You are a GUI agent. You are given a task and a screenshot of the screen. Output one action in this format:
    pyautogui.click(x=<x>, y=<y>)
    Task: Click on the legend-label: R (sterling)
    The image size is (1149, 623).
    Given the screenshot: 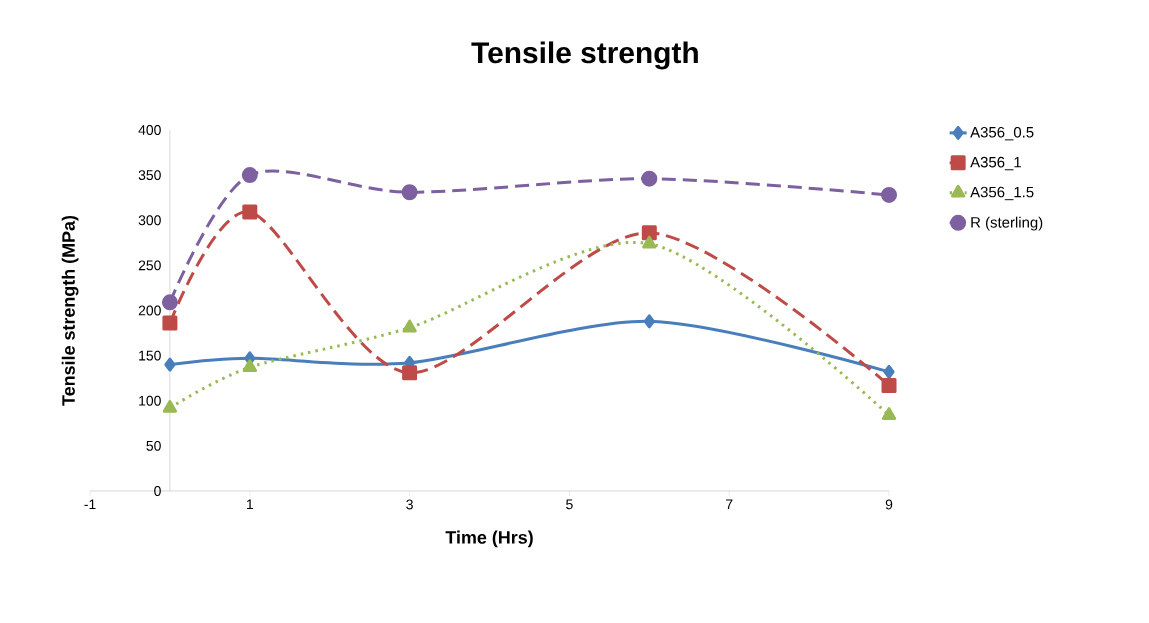 What is the action you would take?
    pyautogui.click(x=1007, y=223)
    